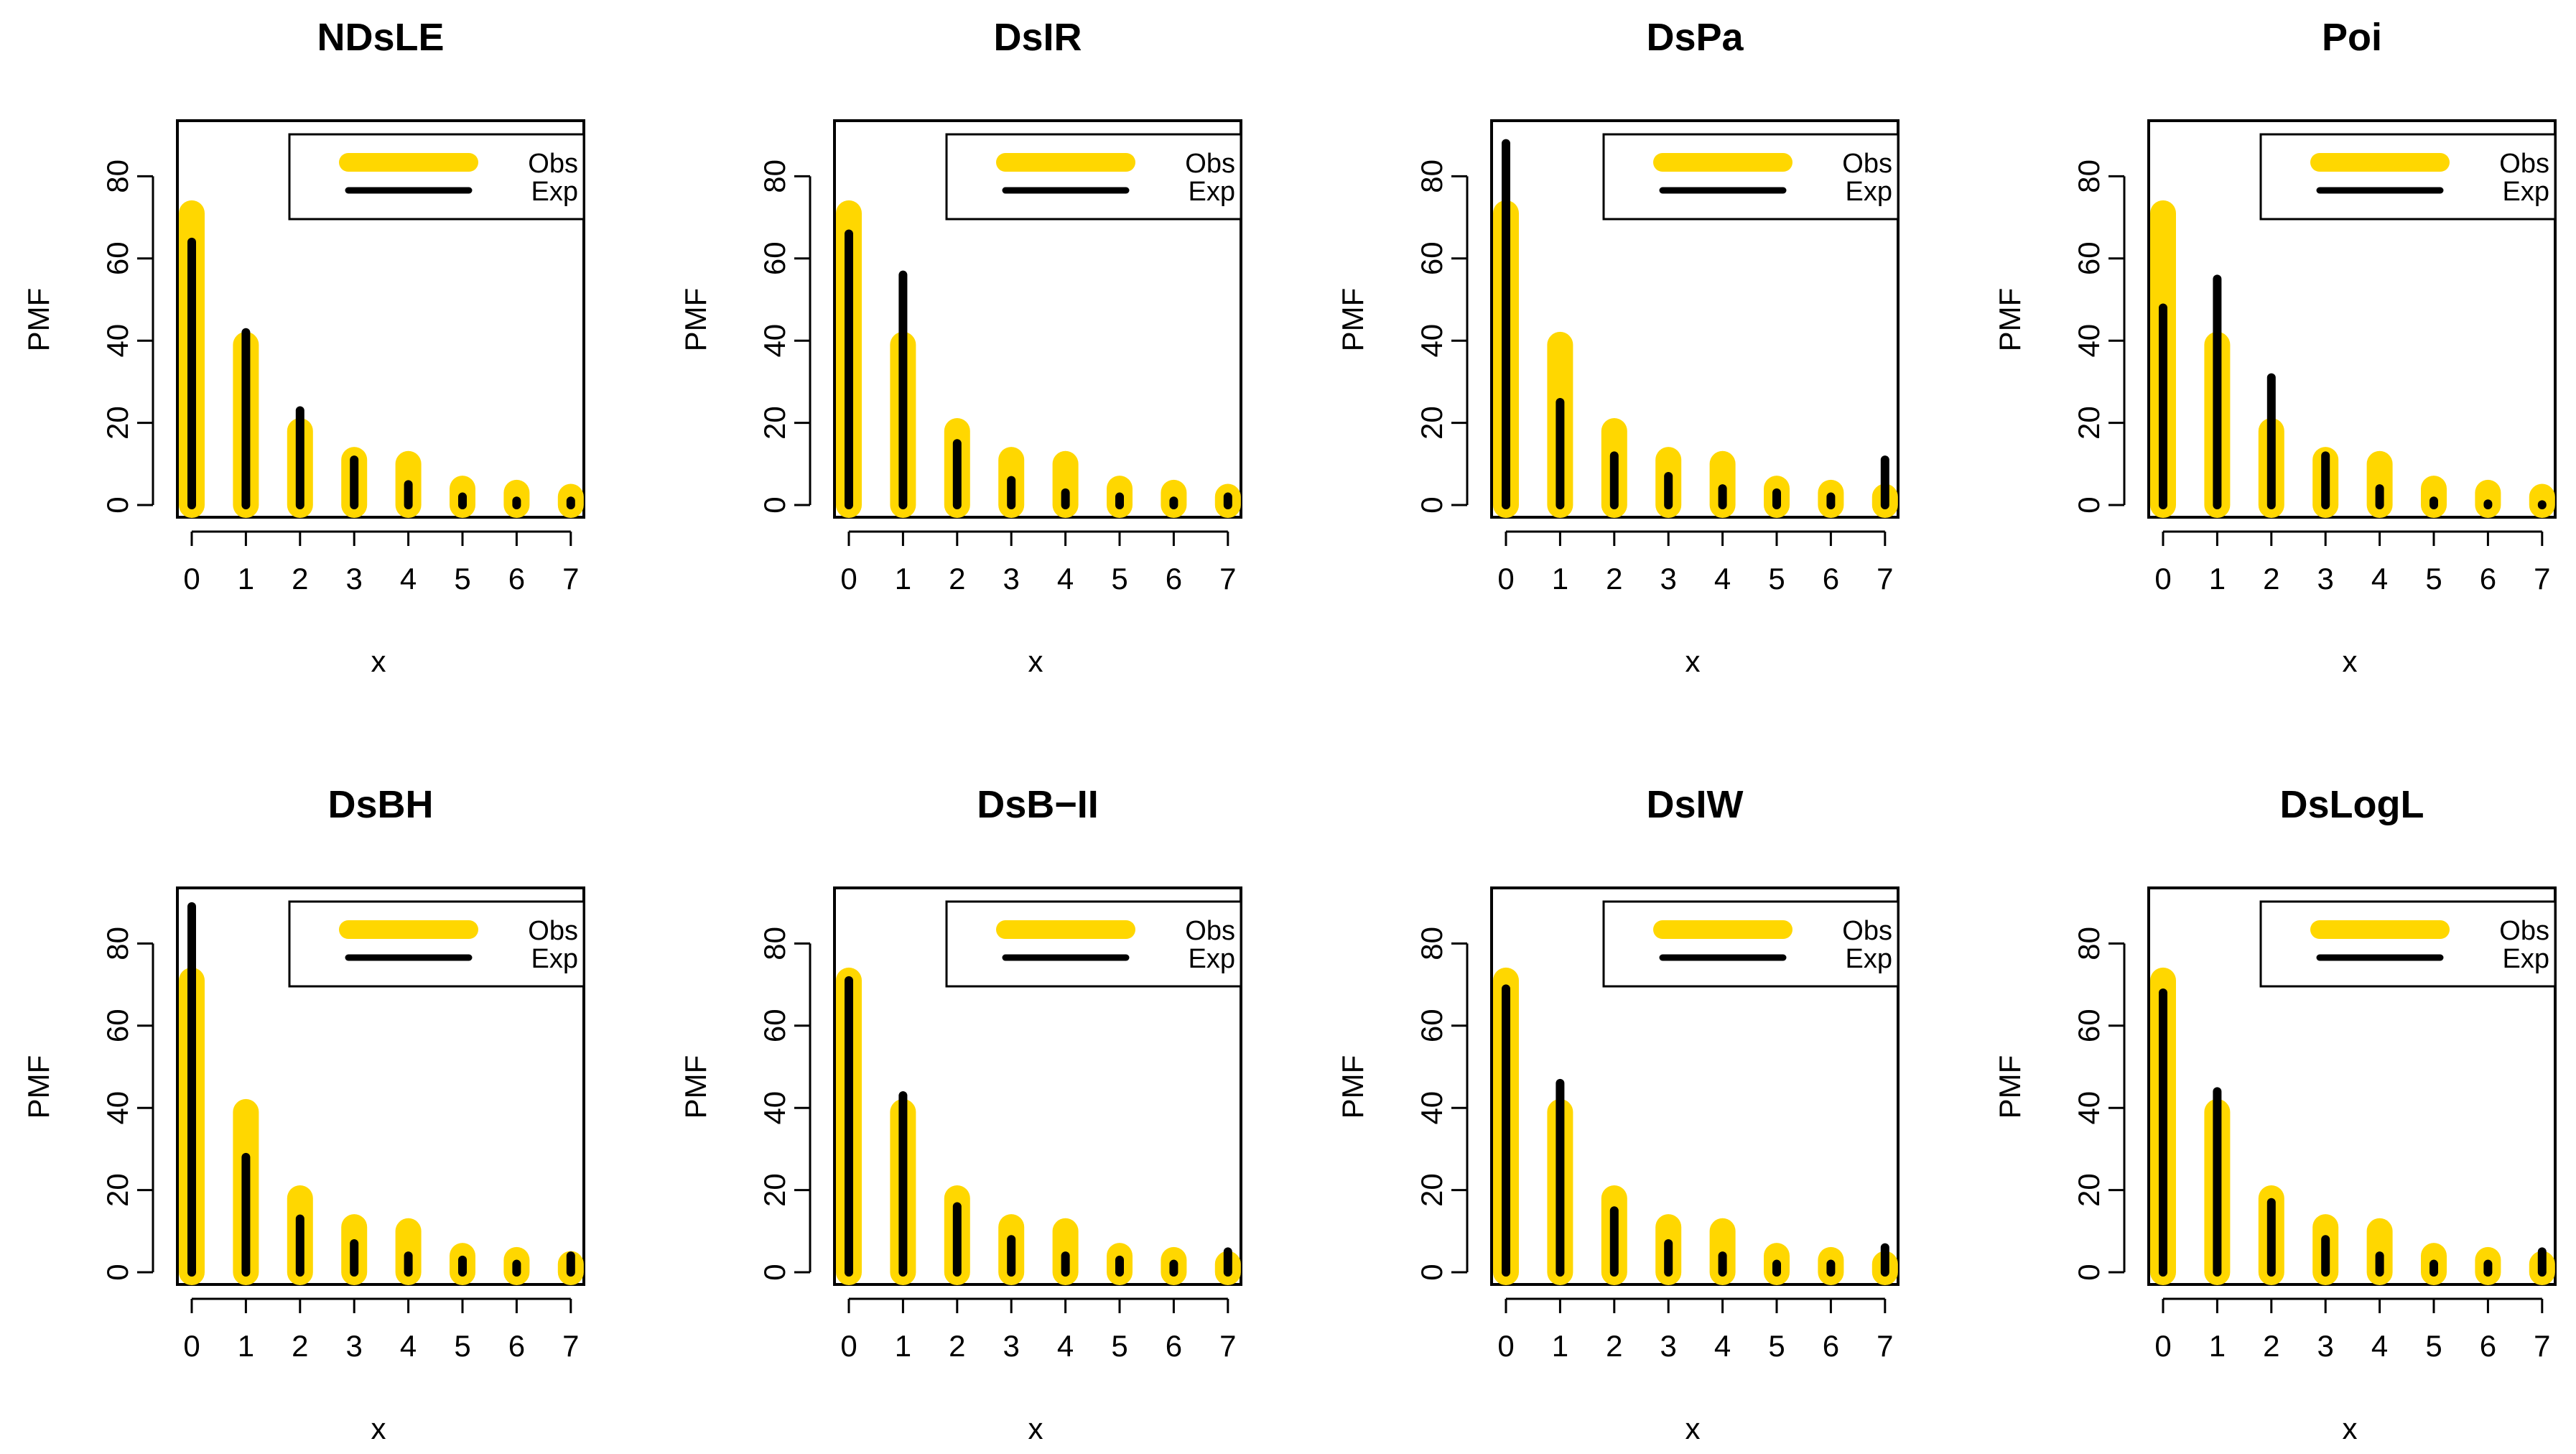 The image size is (2576, 1454). What do you see at coordinates (1696, 804) in the screenshot?
I see `panel-title: DsIW` at bounding box center [1696, 804].